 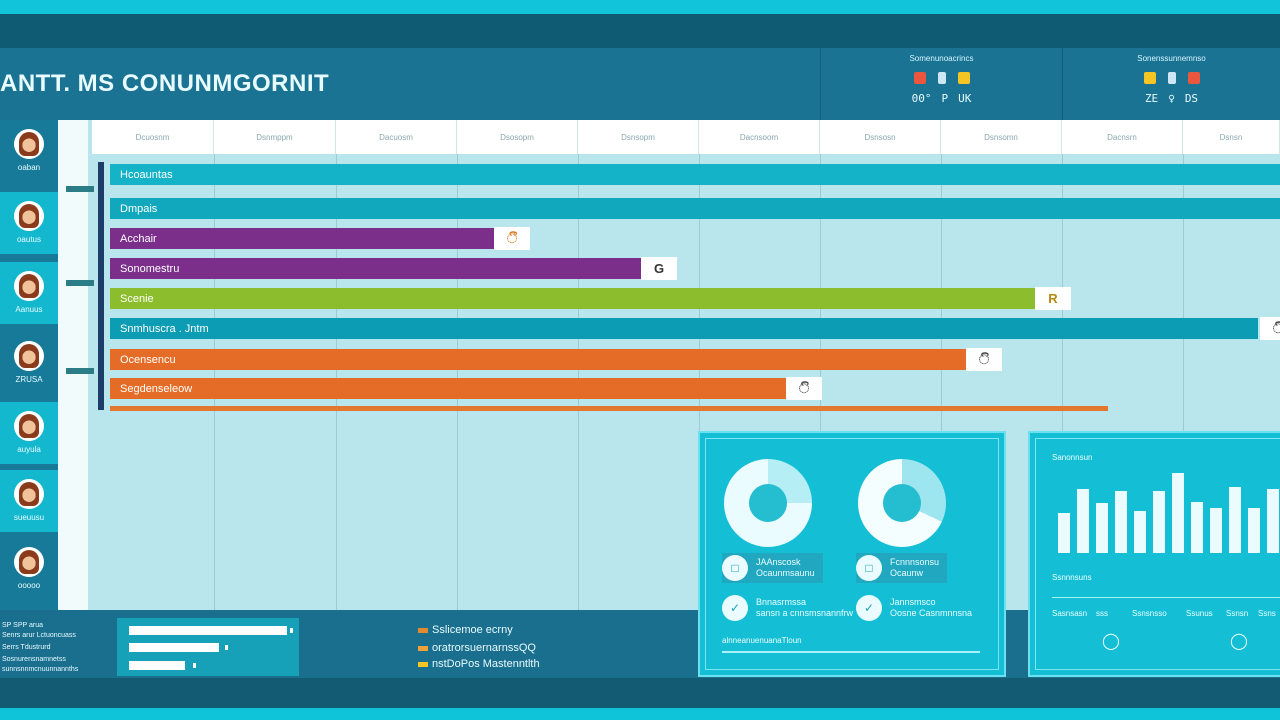 What do you see at coordinates (638, 137) in the screenshot?
I see `column-header: Dsnsopm` at bounding box center [638, 137].